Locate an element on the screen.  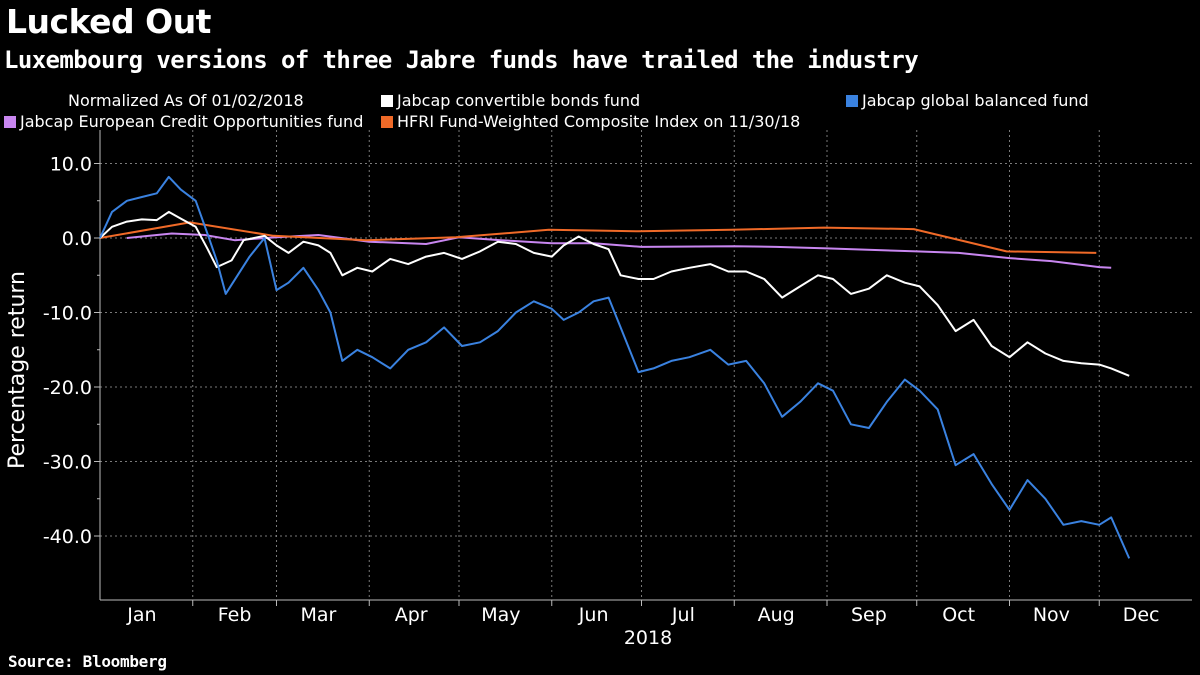
series-line-jabcap-european-credit-opportunities-fund is located at coordinates (619, 250).